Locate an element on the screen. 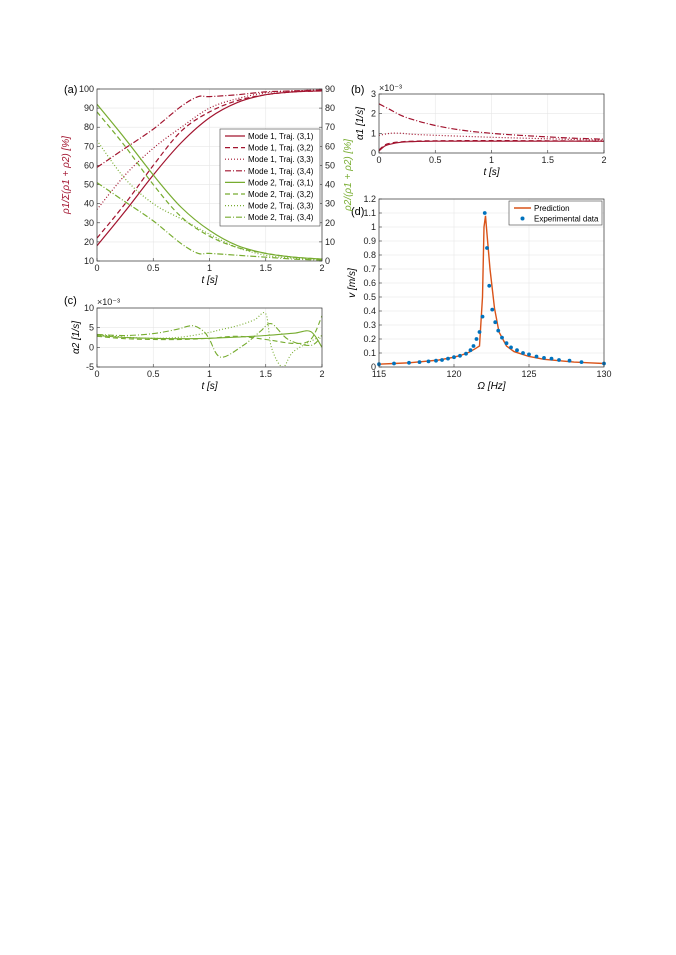 The height and width of the screenshot is (955, 676). legend-entry: Mode 1, Traj. (3,4) is located at coordinates (281, 171).